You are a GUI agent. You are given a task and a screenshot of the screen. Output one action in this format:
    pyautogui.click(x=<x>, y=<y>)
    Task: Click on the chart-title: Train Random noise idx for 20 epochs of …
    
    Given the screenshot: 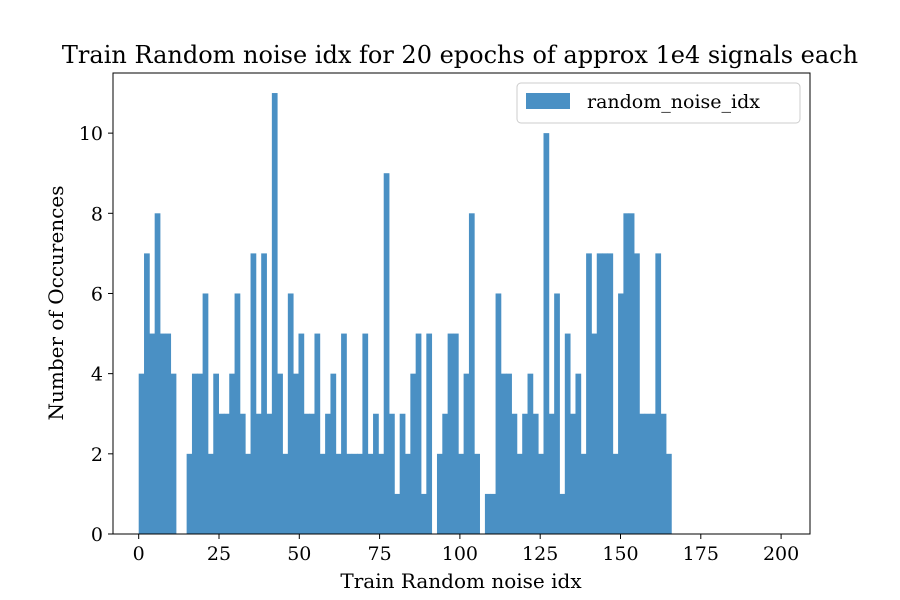 What is the action you would take?
    pyautogui.click(x=460, y=55)
    